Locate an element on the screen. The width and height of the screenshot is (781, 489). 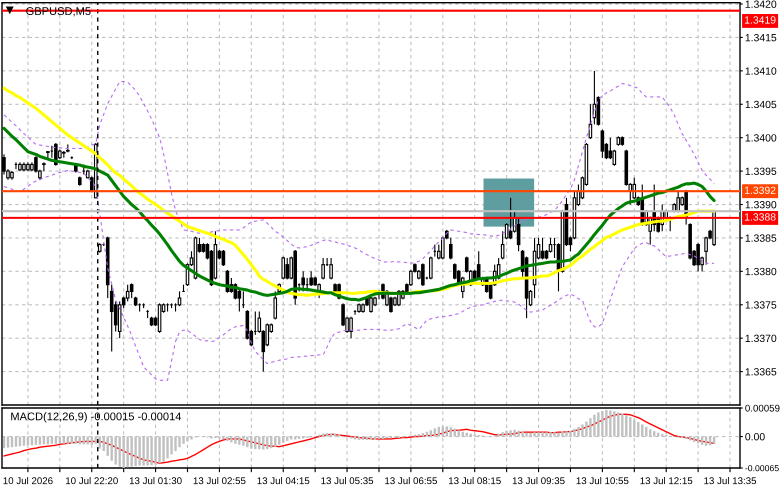
y-tick-label: 1.3375 is located at coordinates (761, 305).